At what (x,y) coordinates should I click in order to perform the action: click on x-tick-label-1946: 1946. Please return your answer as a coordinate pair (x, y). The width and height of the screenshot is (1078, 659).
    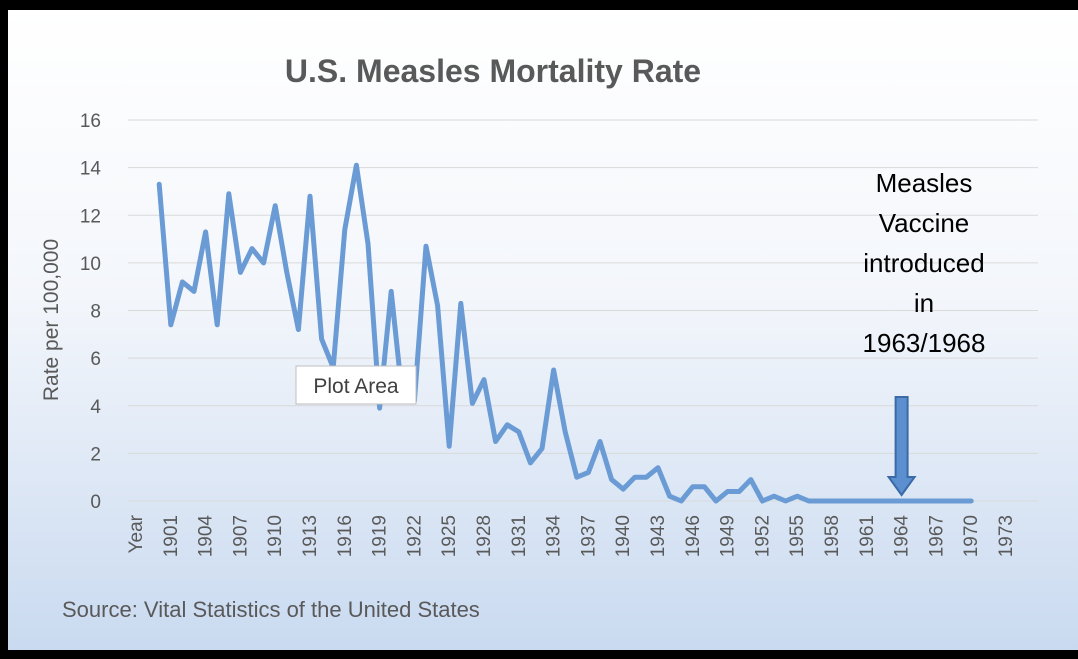
    Looking at the image, I should click on (693, 536).